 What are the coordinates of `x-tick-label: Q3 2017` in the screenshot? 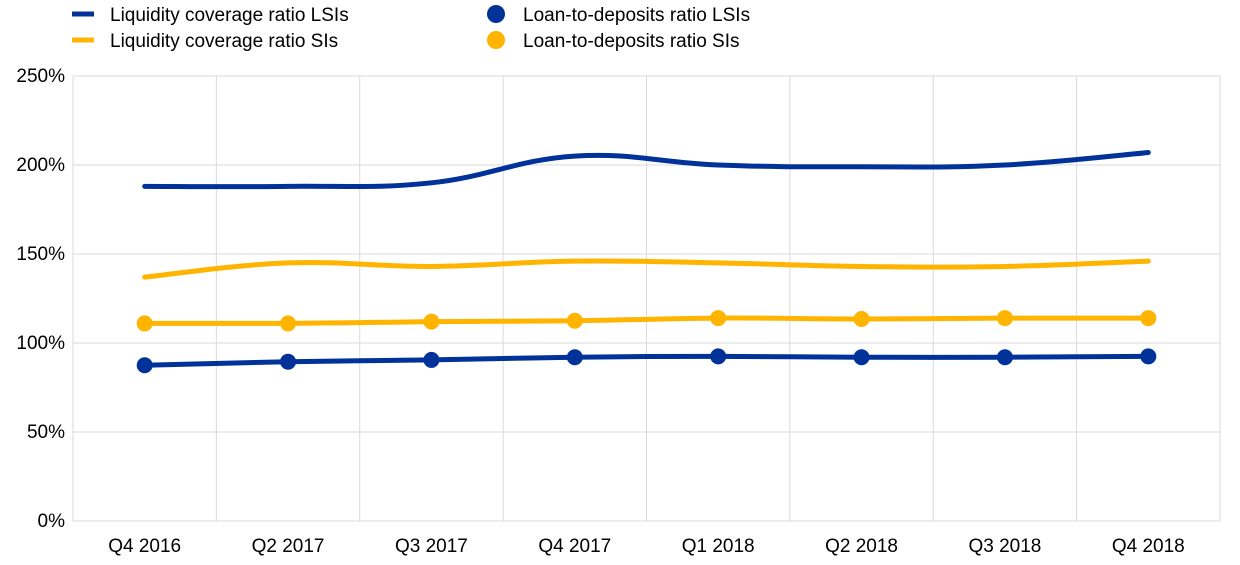 It's located at (431, 546).